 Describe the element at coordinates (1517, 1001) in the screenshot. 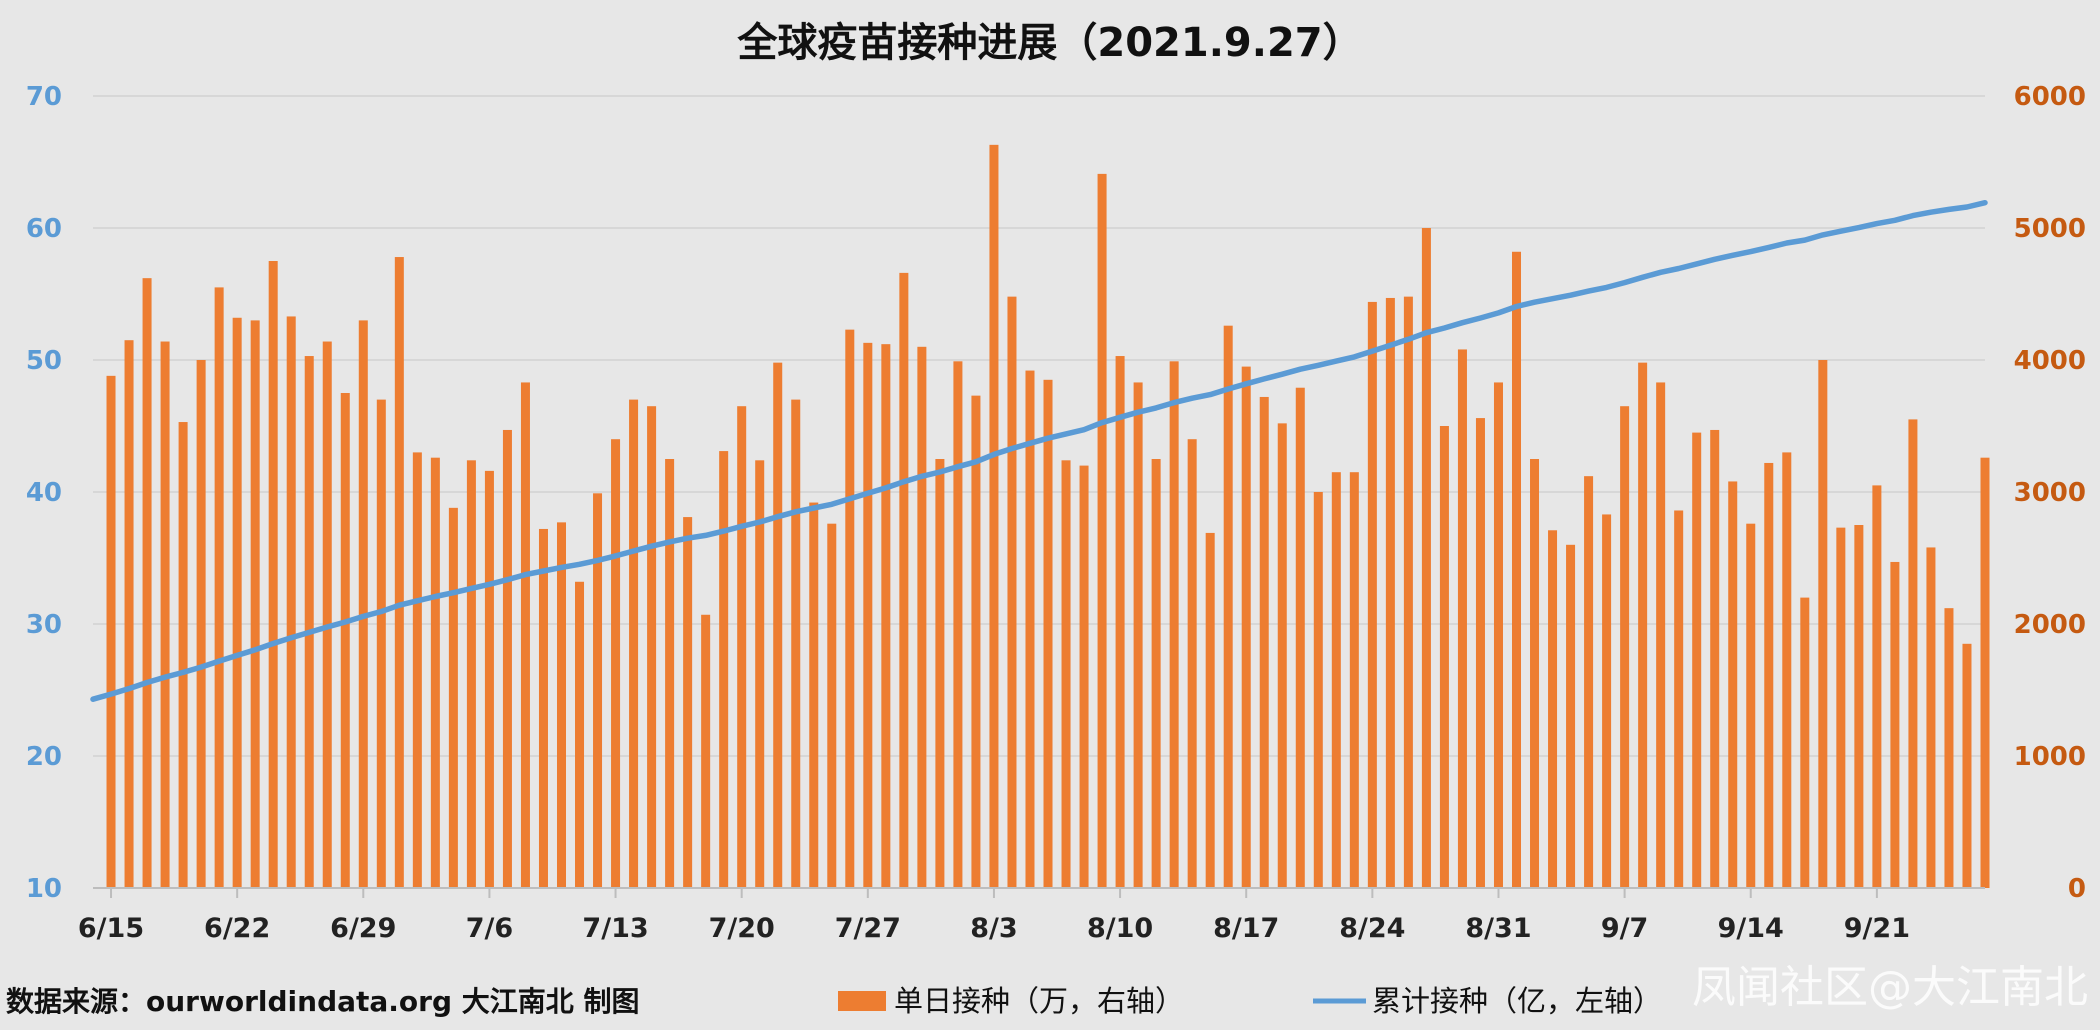

I see `legend-line-label: 累计接种（亿，左轴）` at that location.